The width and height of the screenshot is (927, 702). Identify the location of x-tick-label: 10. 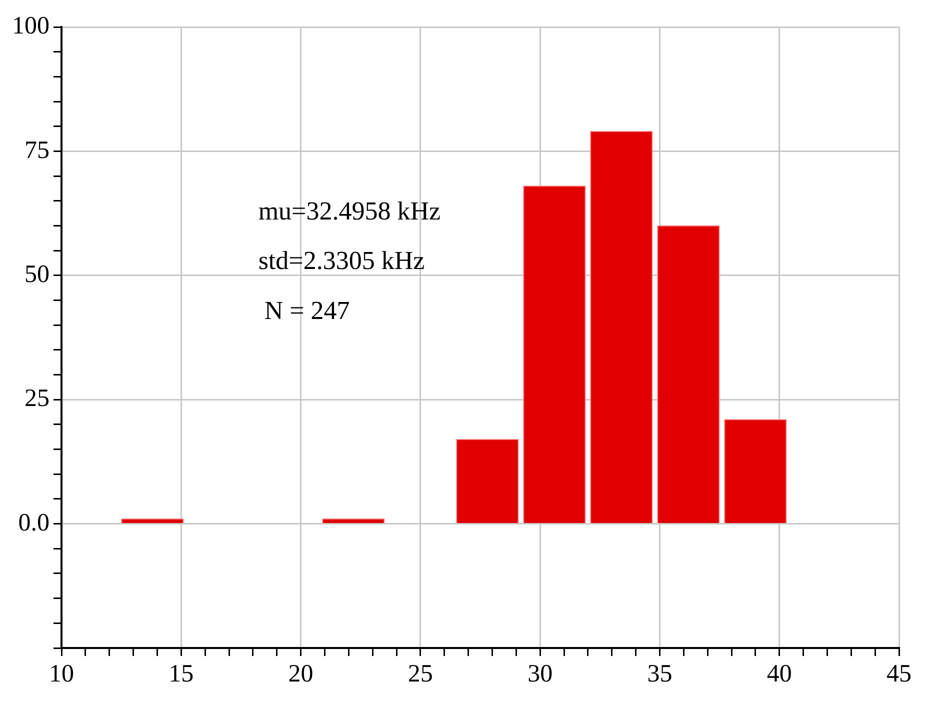
(61, 674).